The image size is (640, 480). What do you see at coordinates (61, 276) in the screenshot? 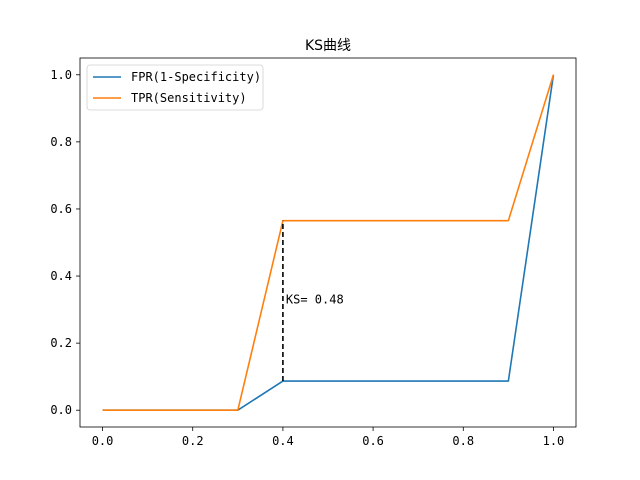
I see `y-tick-label: 0.4` at bounding box center [61, 276].